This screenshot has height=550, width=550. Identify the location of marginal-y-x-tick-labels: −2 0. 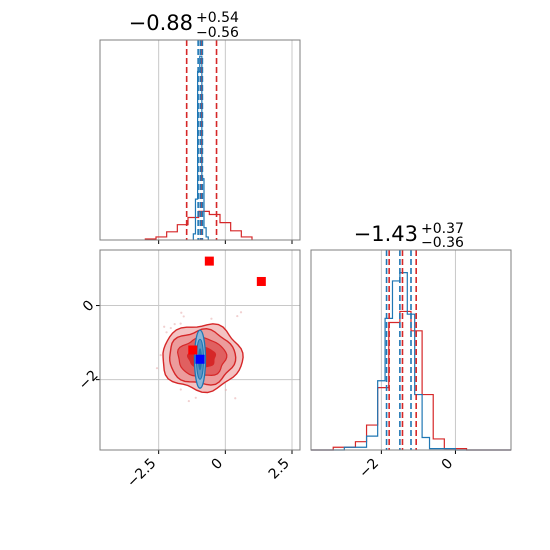
(406, 469).